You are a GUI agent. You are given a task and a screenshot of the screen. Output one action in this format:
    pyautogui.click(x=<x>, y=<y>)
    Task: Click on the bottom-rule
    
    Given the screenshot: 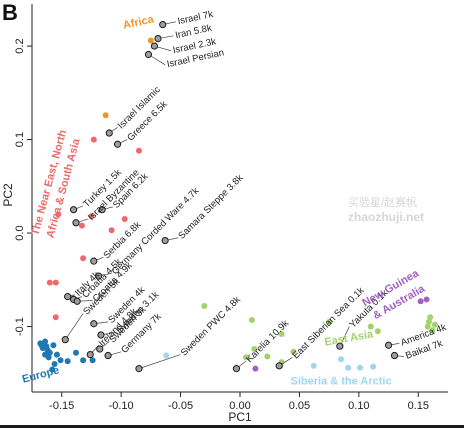 What is the action you would take?
    pyautogui.click(x=232, y=426)
    